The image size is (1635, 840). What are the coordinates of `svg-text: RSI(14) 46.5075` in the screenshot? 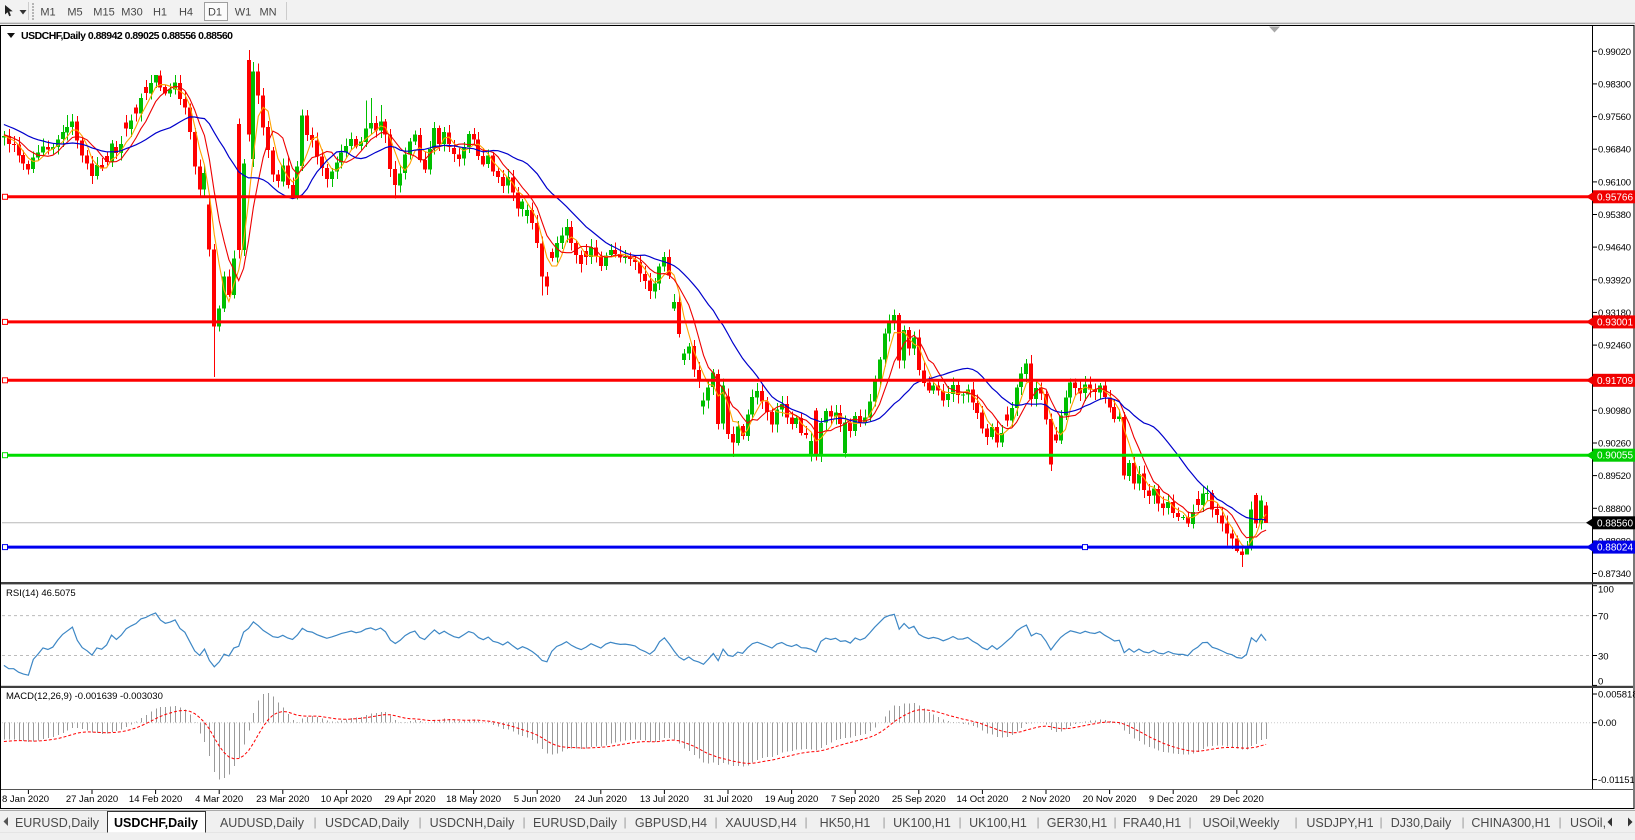 It's located at (41, 593).